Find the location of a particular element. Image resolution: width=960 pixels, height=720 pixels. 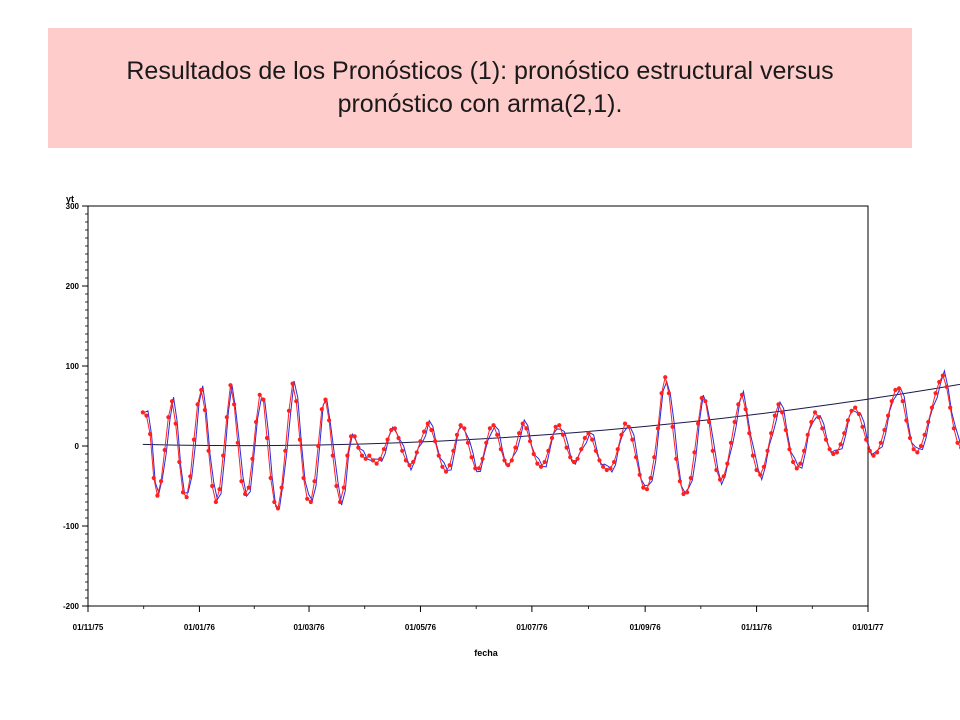

y-tick-label: -100 is located at coordinates (71, 526).